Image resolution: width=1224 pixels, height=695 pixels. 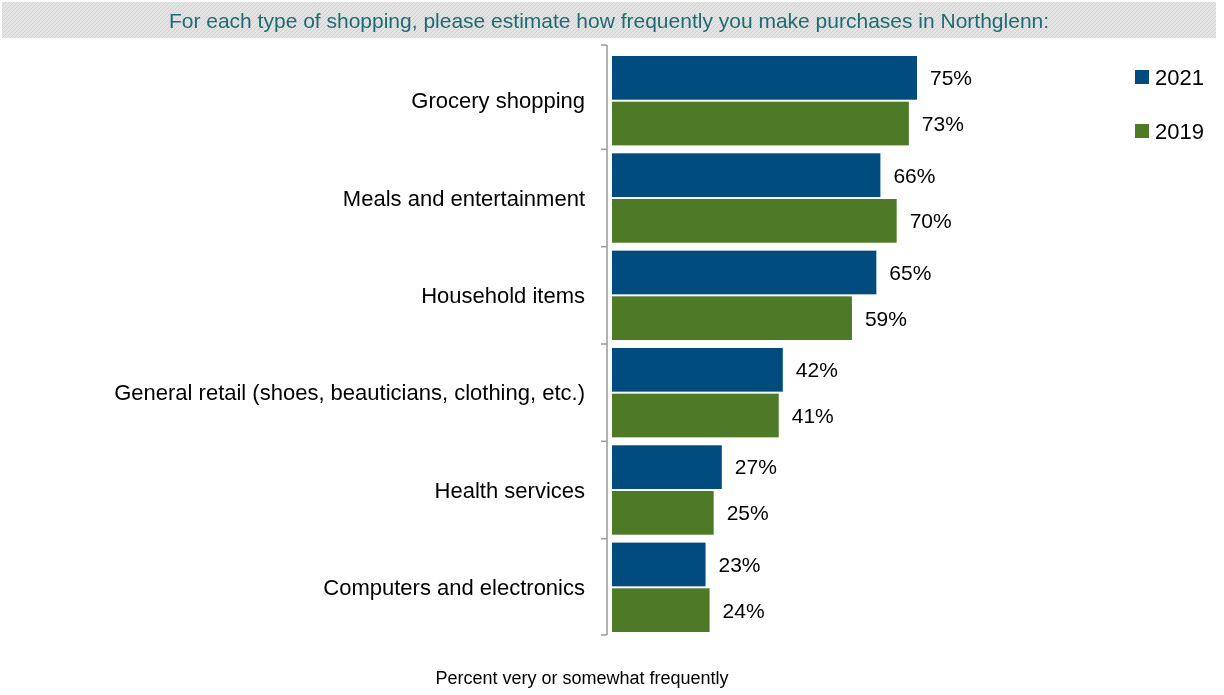 What do you see at coordinates (349, 393) in the screenshot?
I see `y-tick-label: General retail (shoes, beauticians, clothing, etc.)` at bounding box center [349, 393].